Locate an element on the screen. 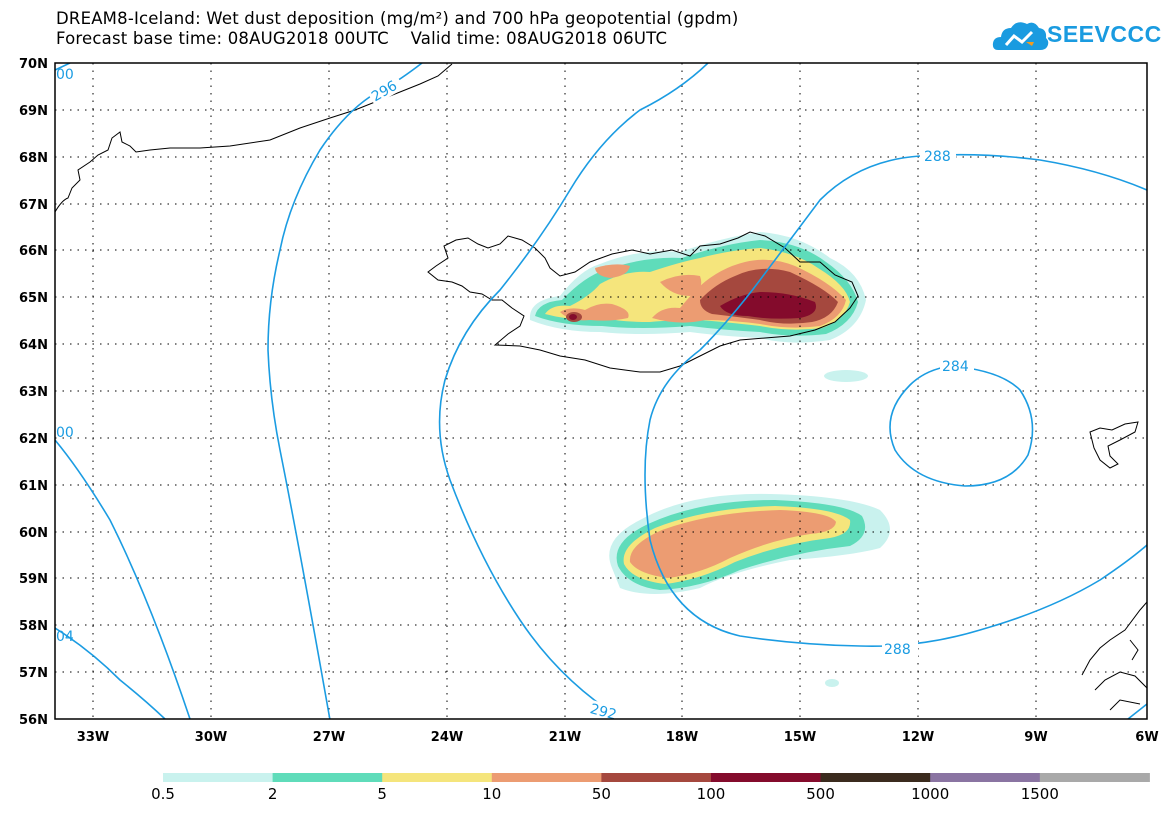  lat-label: 68N is located at coordinates (33, 158).